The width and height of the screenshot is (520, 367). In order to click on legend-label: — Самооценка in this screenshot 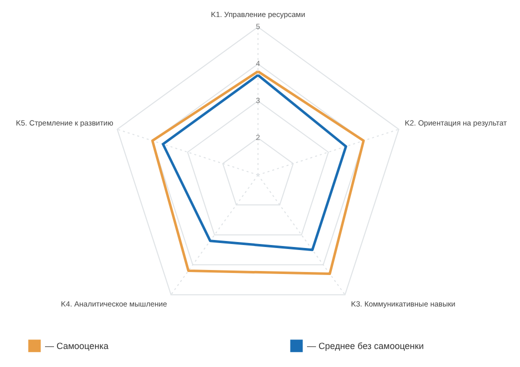, I will do `click(76, 345)`.